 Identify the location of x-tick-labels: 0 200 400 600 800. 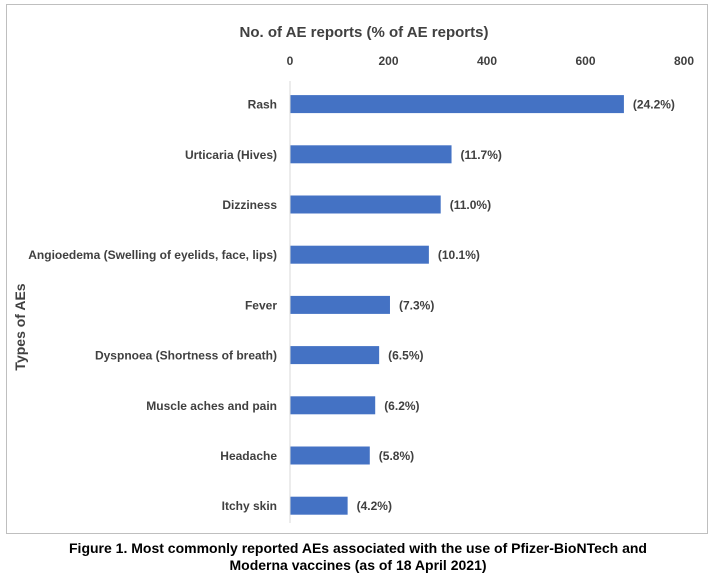
(491, 61).